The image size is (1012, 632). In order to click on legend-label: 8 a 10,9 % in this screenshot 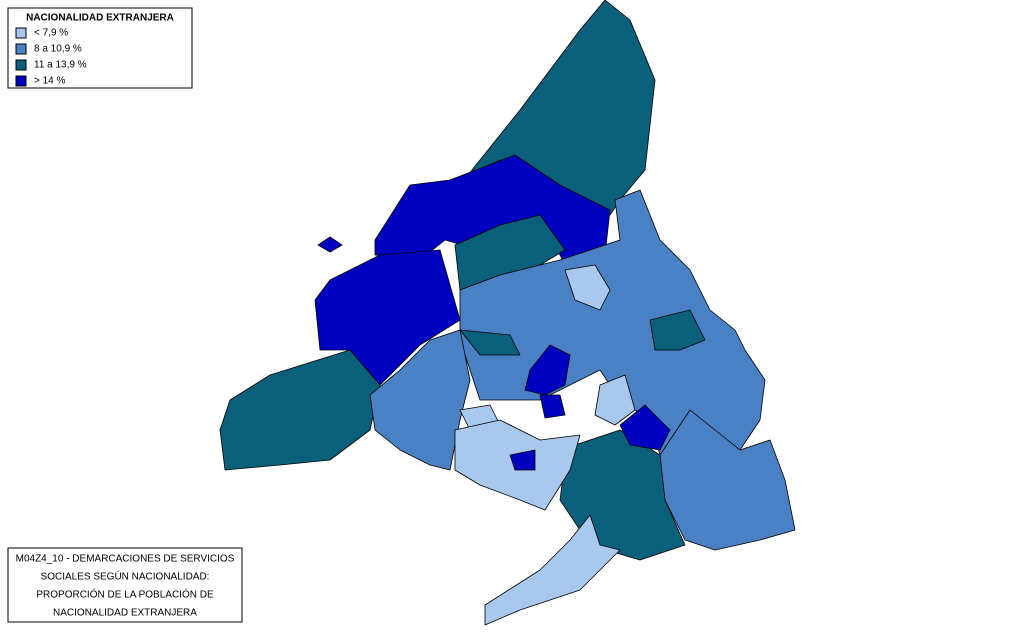, I will do `click(58, 49)`.